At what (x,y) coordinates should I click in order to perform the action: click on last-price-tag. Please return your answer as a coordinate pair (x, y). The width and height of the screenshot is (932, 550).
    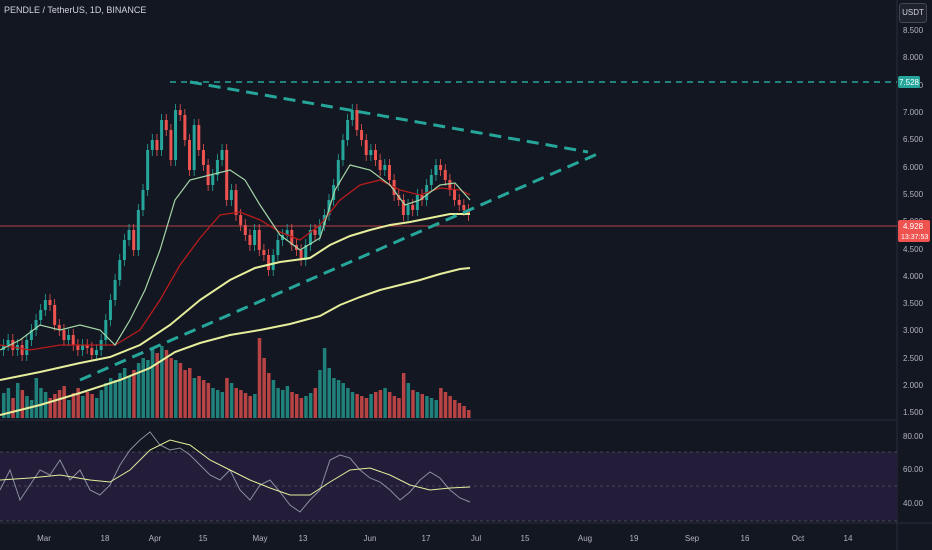
    Looking at the image, I should click on (914, 231).